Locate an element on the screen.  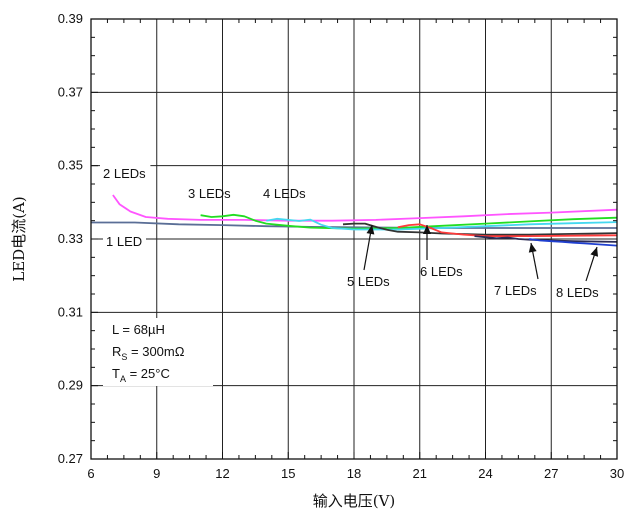
series-4-leds is located at coordinates (442, 224).